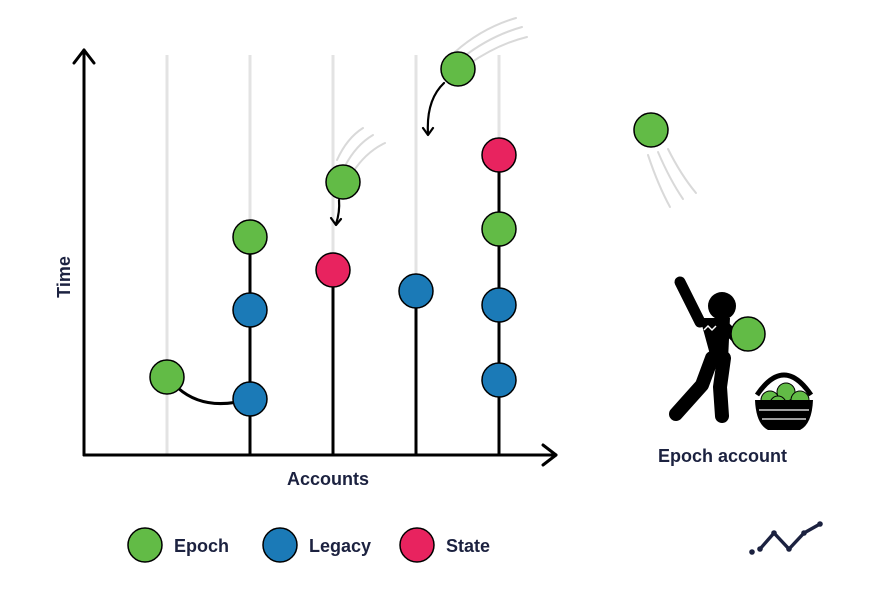  I want to click on legend-label-epoch: Epoch, so click(202, 546).